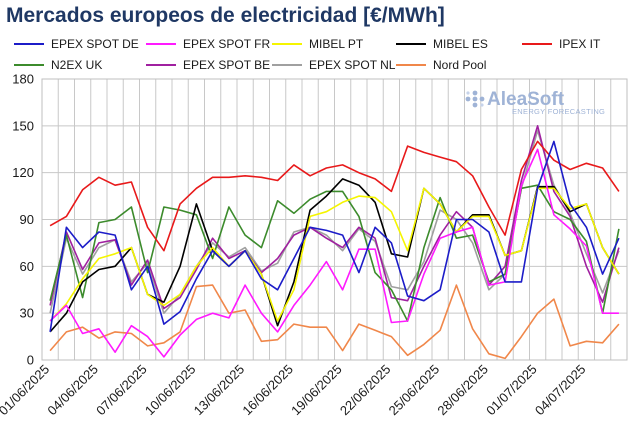 This screenshot has width=640, height=446. I want to click on x-tick-label: 01/06/2025, so click(26, 390).